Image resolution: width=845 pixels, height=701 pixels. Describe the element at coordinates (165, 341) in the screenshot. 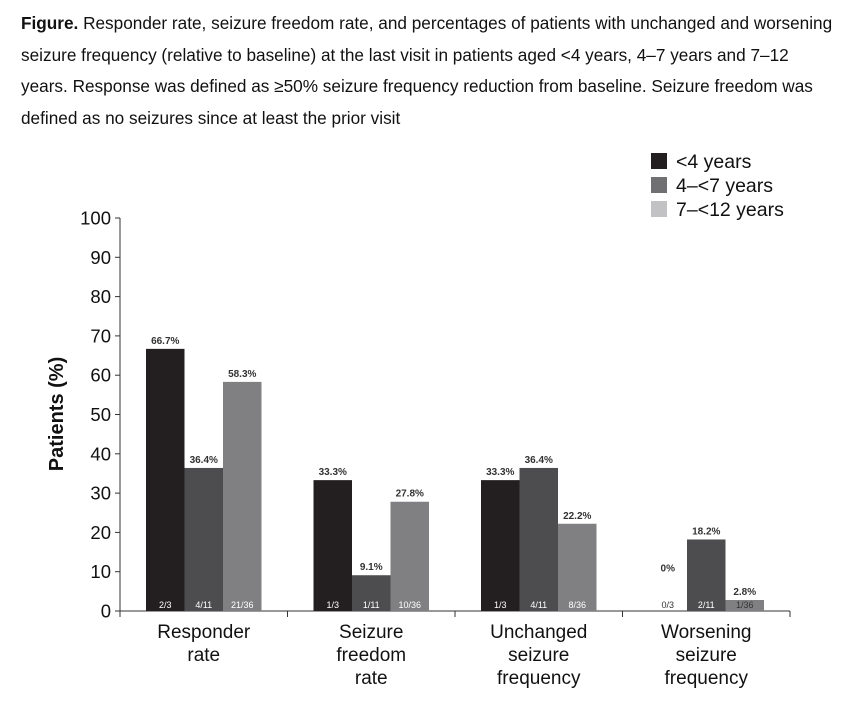

I see `bar-value-label: 66.7%` at that location.